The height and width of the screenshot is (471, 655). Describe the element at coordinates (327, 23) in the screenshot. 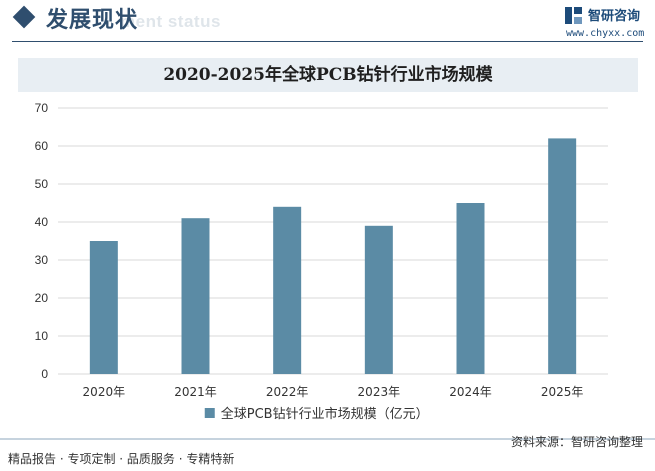

I see `header: ment status 发展现状 智研咨询 www.chyxx.com` at that location.